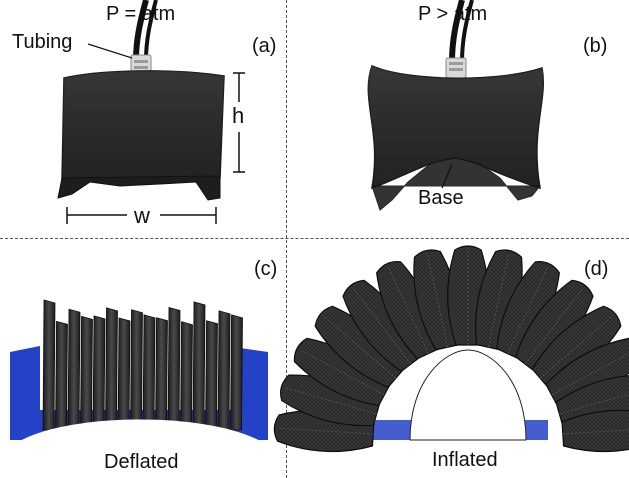  Describe the element at coordinates (457, 31) in the screenshot. I see `tubing-hose-b` at that location.